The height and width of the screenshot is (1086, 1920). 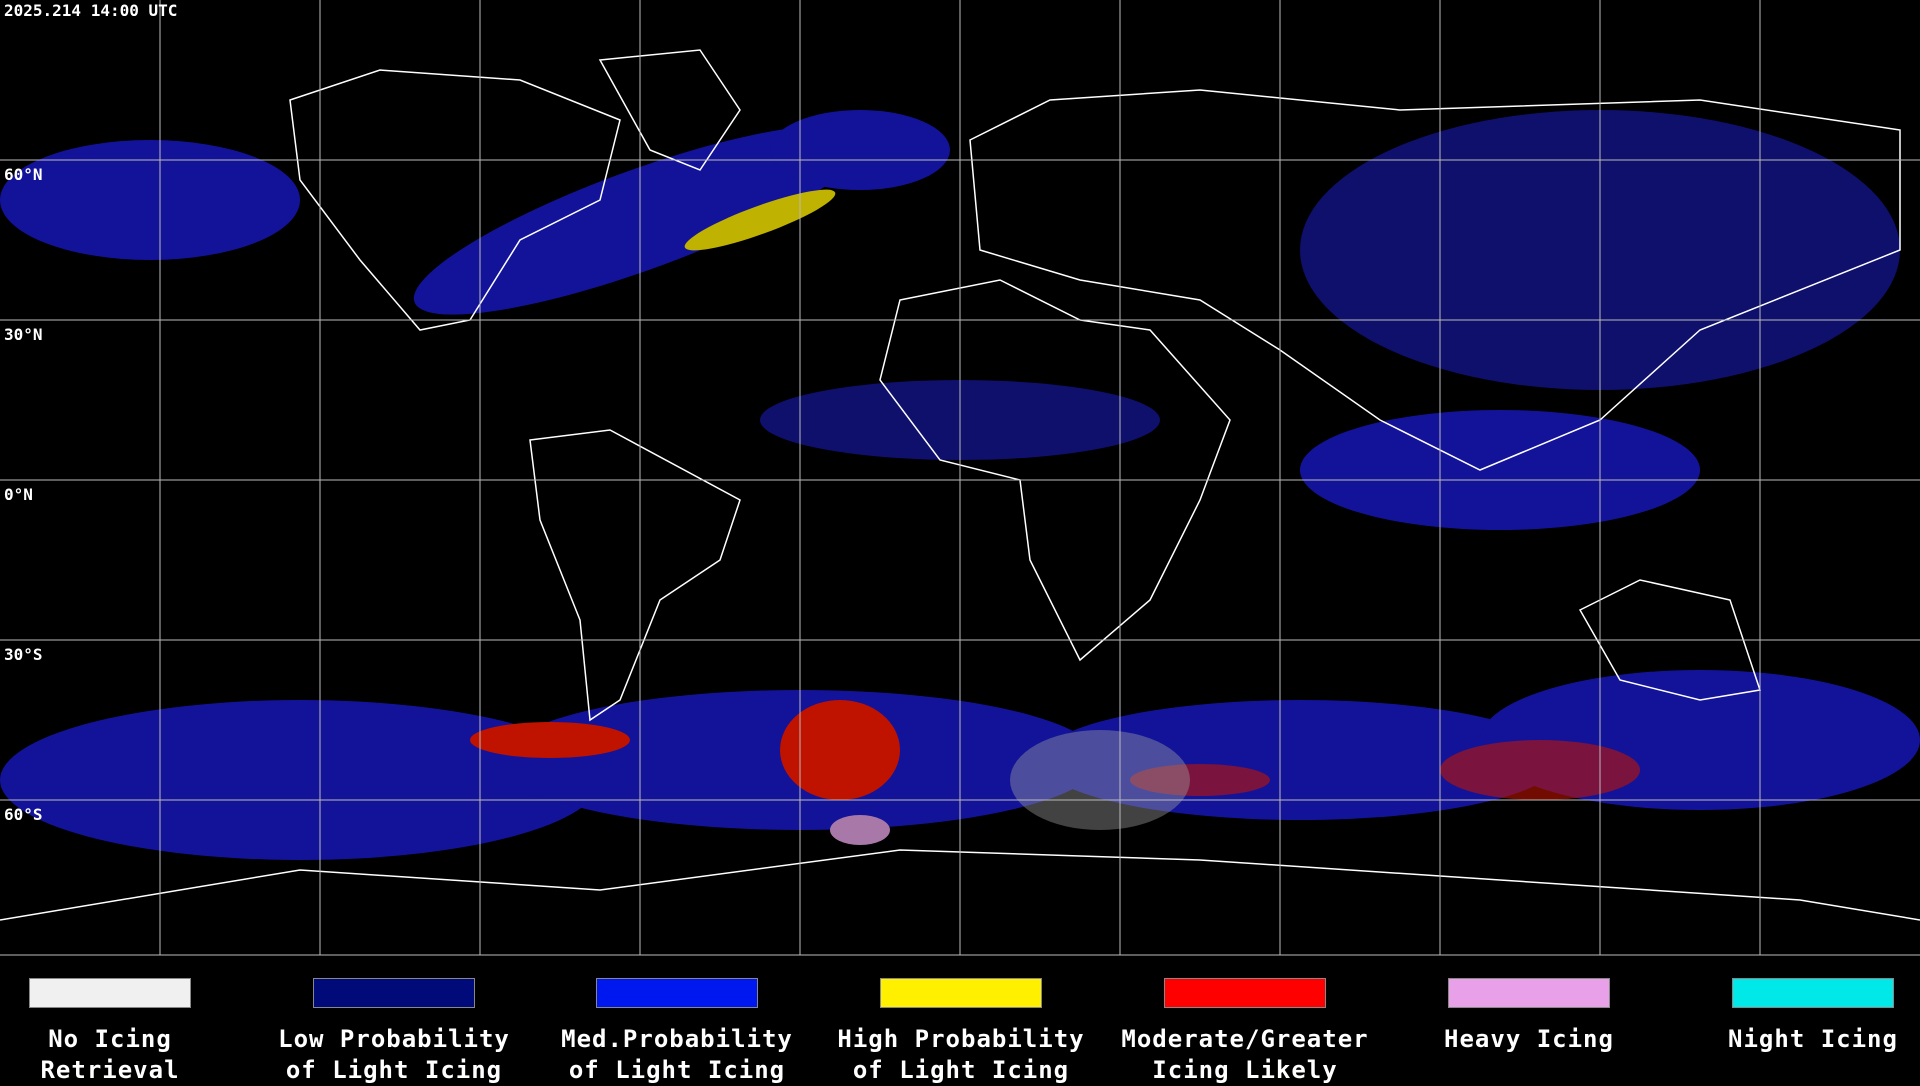 I want to click on latitude-label: 60°S, so click(x=23, y=814).